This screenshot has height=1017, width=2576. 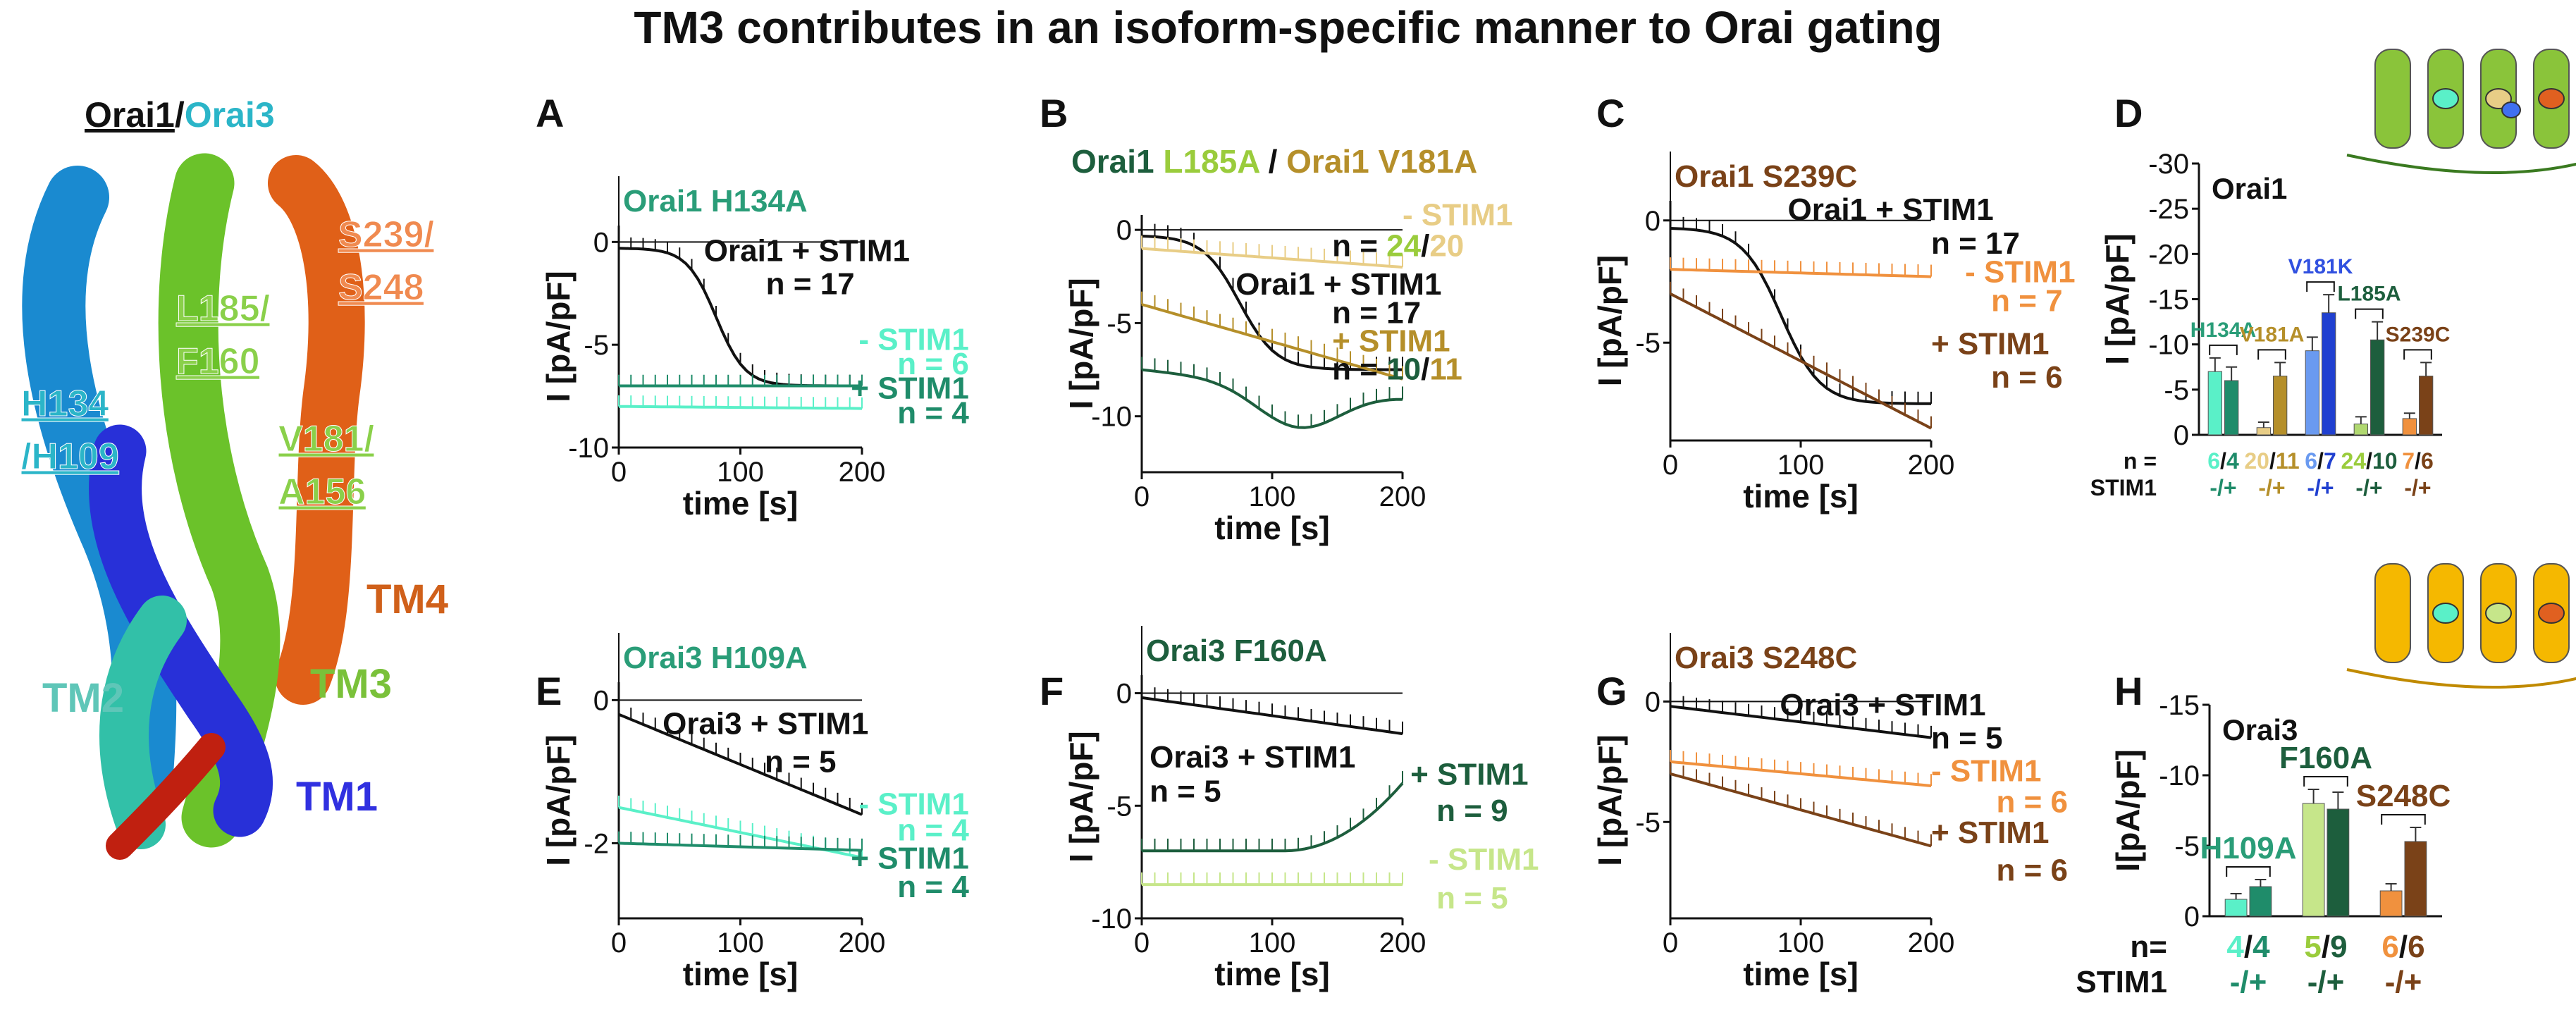 I want to click on annotation: n = 6, so click(x=2027, y=377).